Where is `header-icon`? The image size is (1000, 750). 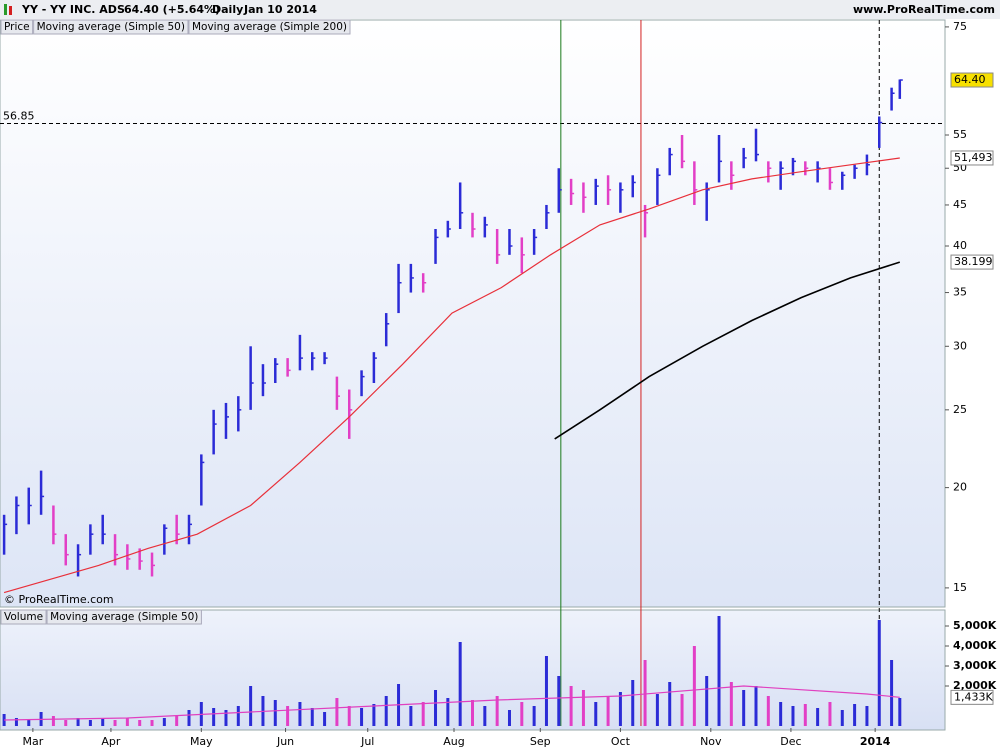
header-icon is located at coordinates (10, 10).